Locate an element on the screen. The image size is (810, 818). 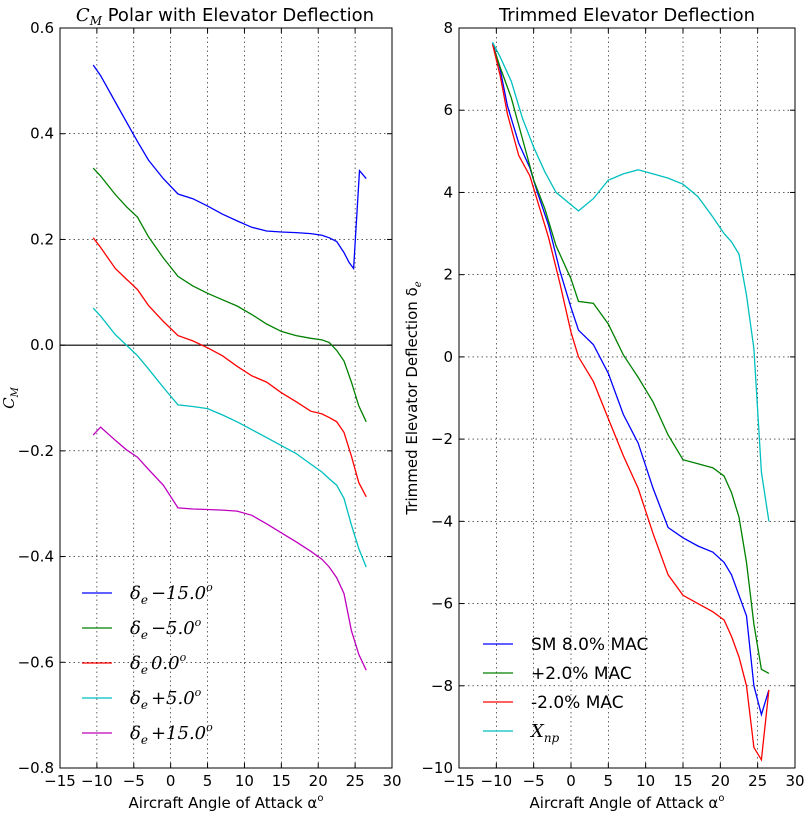
trim-ytick-label: −4 is located at coordinates (442, 521).